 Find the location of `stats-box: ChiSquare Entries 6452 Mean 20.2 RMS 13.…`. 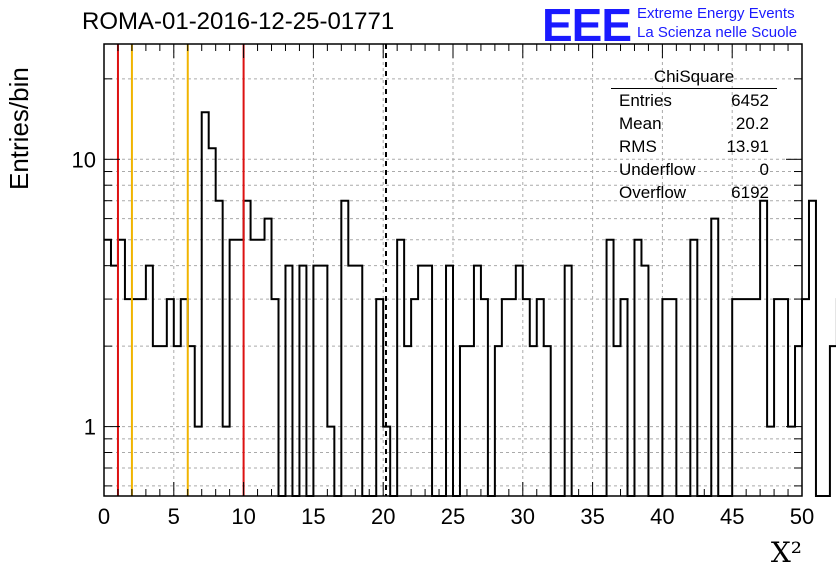

stats-box: ChiSquare Entries 6452 Mean 20.2 RMS 13.… is located at coordinates (694, 135).